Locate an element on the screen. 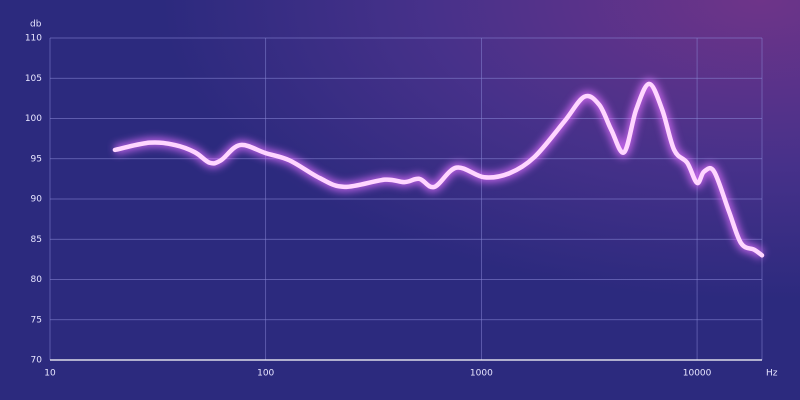 The height and width of the screenshot is (400, 800). x-axis-label: Hz is located at coordinates (772, 374).